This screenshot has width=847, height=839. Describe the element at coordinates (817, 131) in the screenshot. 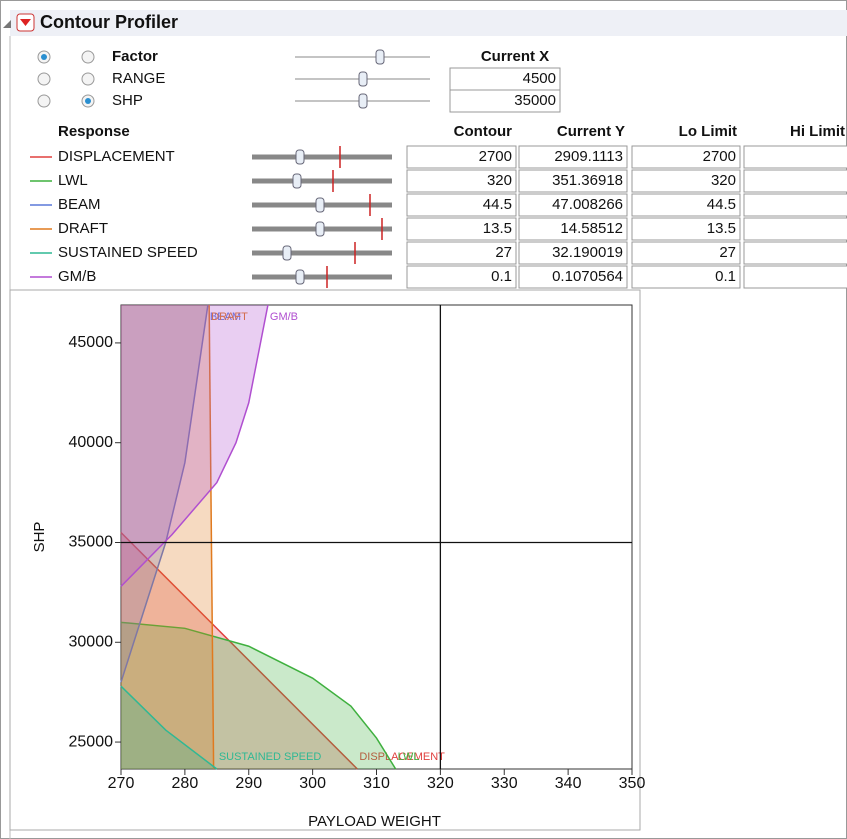

I see `response-header: Hi Limit` at that location.